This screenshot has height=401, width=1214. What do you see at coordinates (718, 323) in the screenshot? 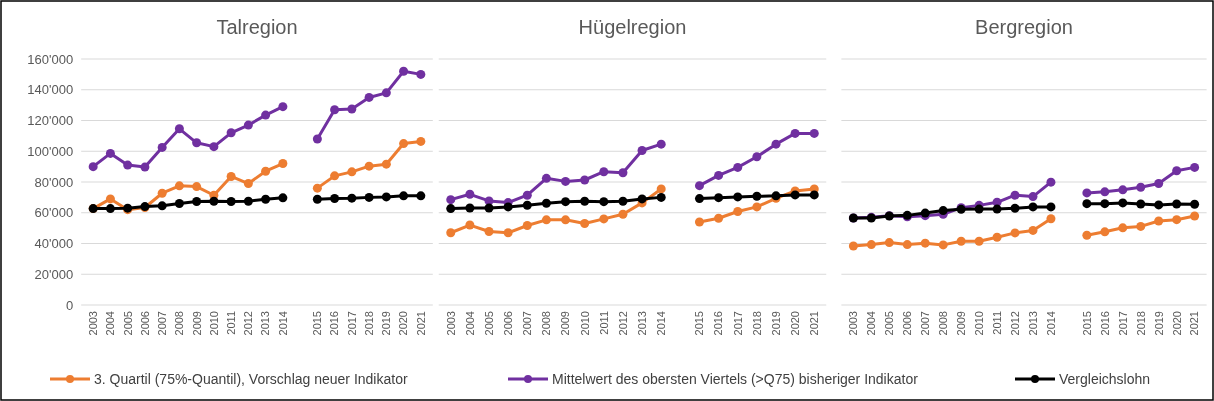
I see `x-tick-label: 2016` at bounding box center [718, 323].